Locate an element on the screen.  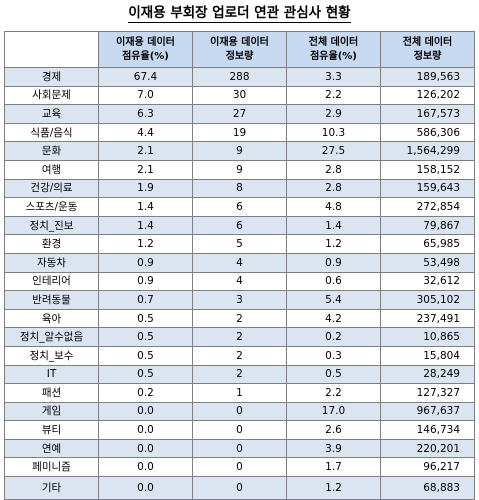
header-all-share: 전체 데이터 점유율(%) is located at coordinates (333, 49).